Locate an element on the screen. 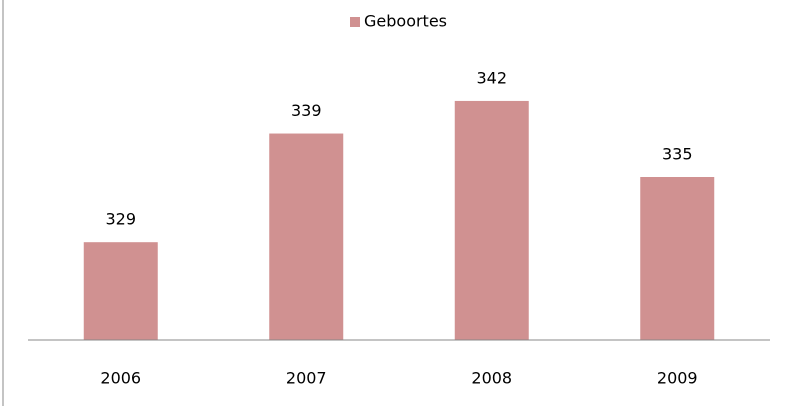 The image size is (787, 406). x-tick-label: 2007 is located at coordinates (306, 378).